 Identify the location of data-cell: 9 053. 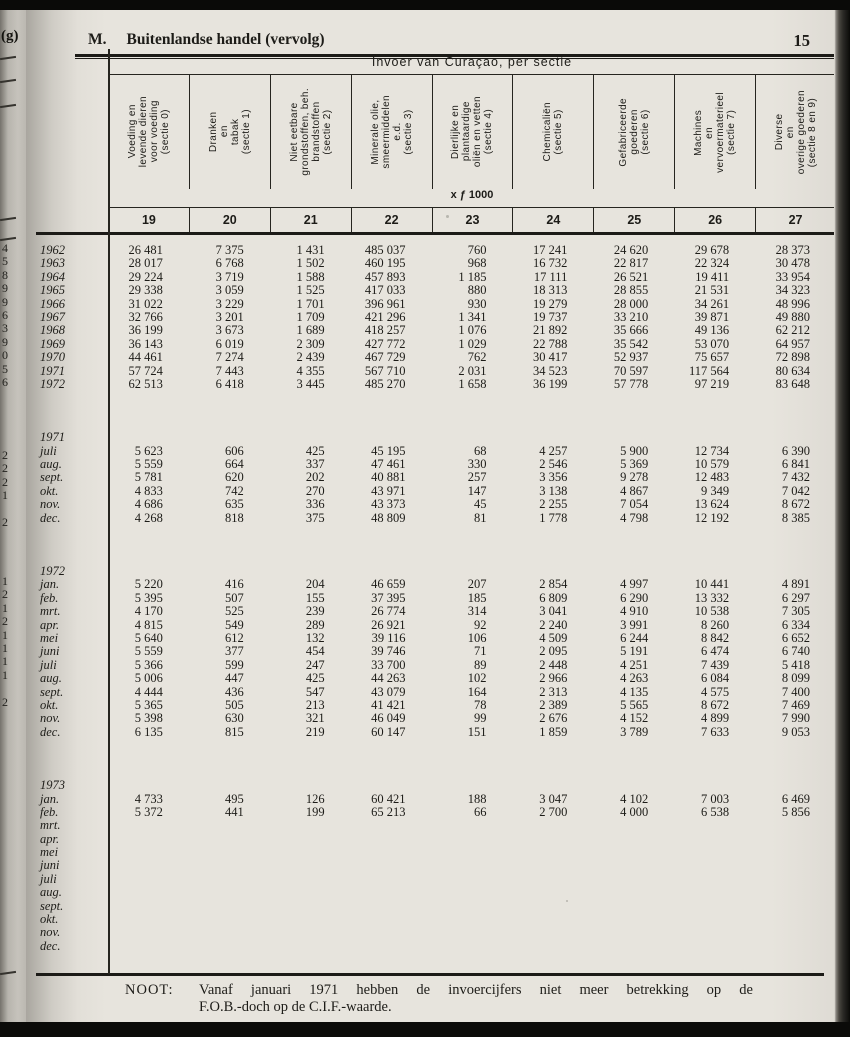
(795, 731).